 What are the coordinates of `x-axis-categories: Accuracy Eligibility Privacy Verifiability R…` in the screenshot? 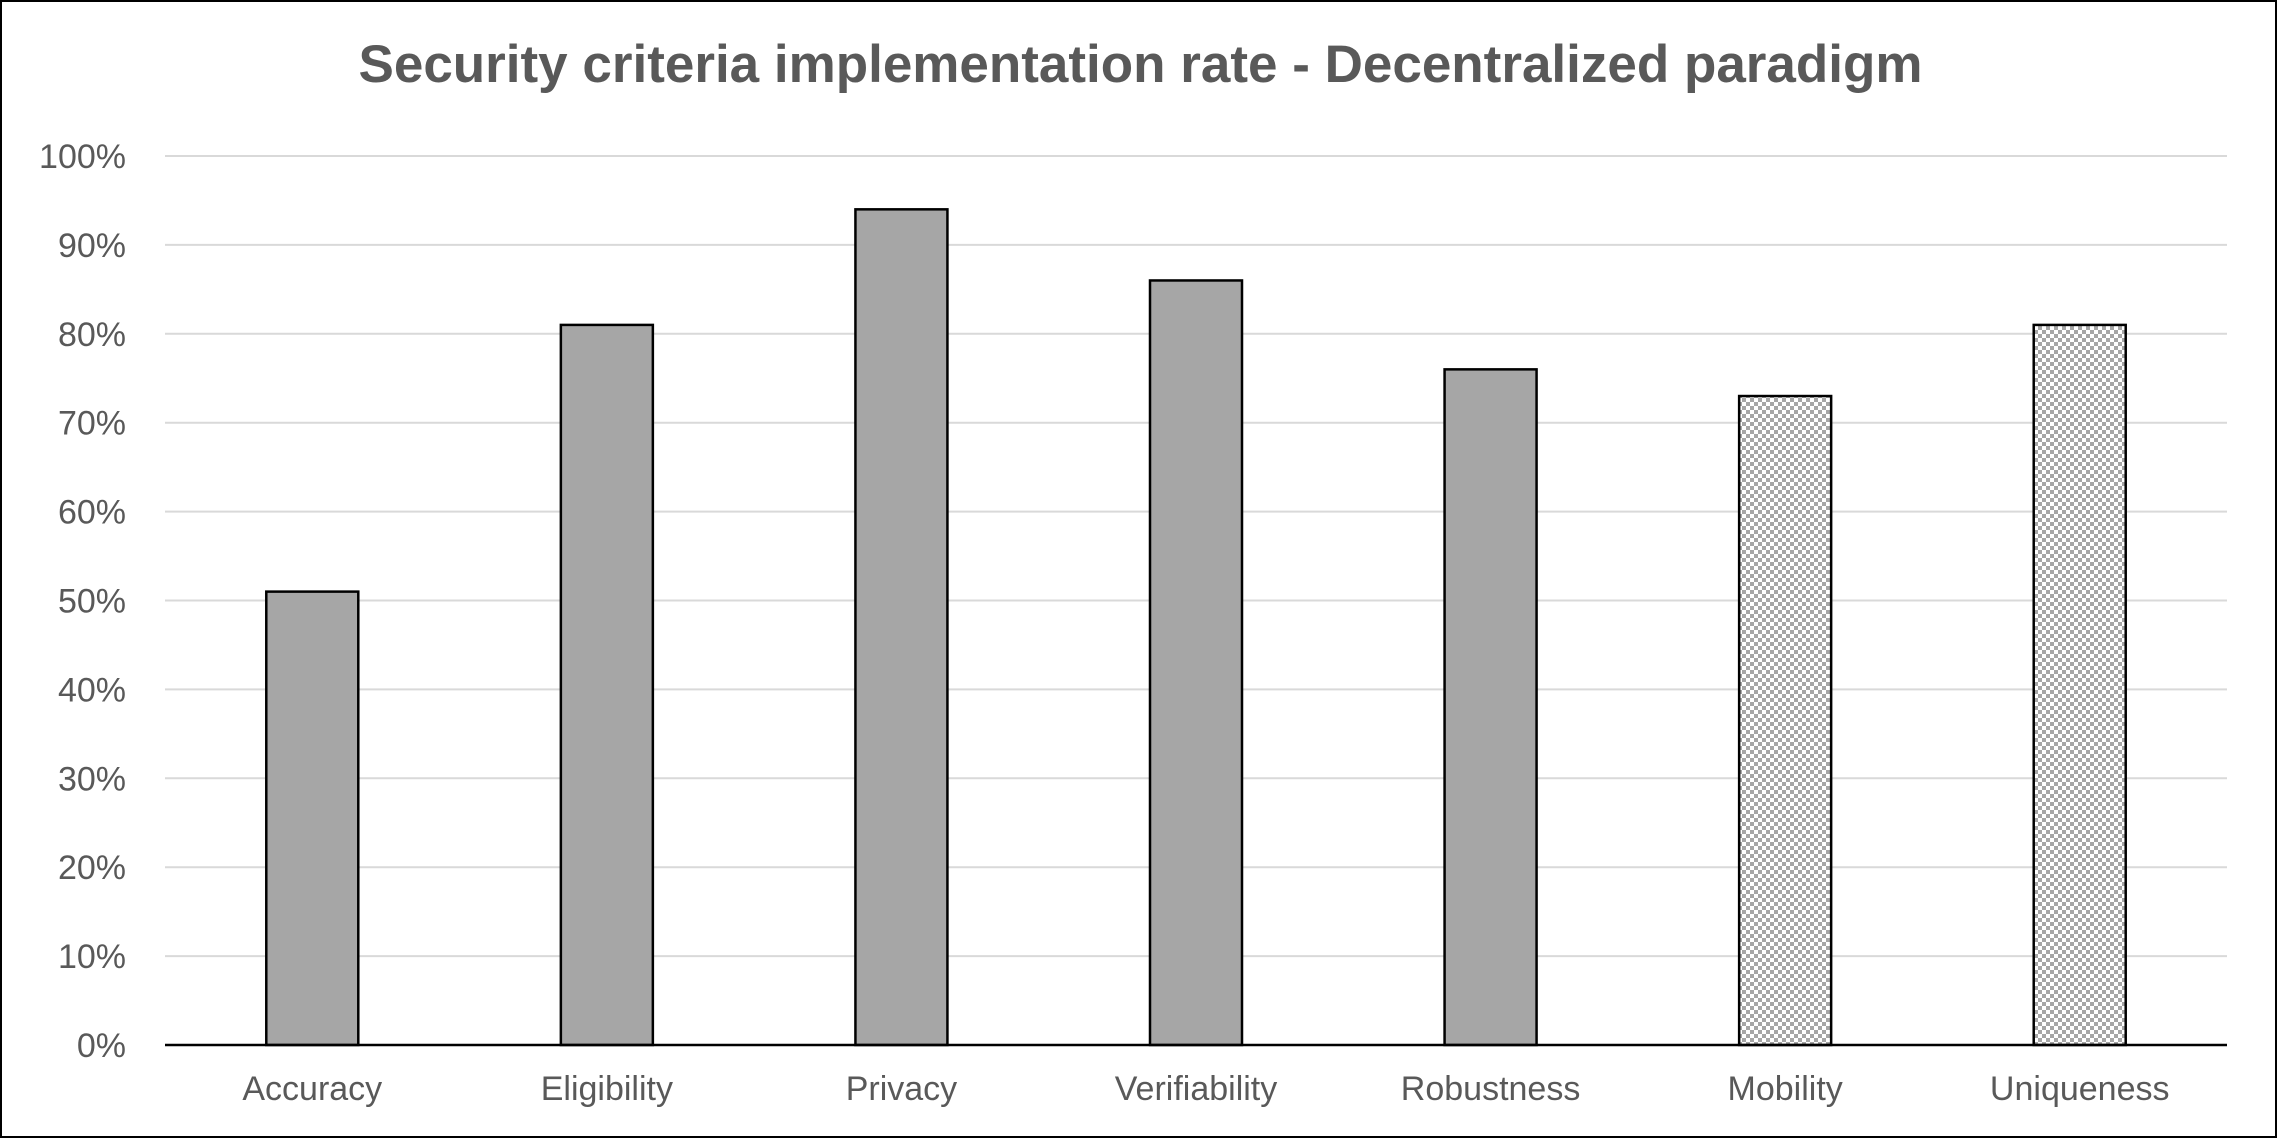 It's located at (1205, 1089).